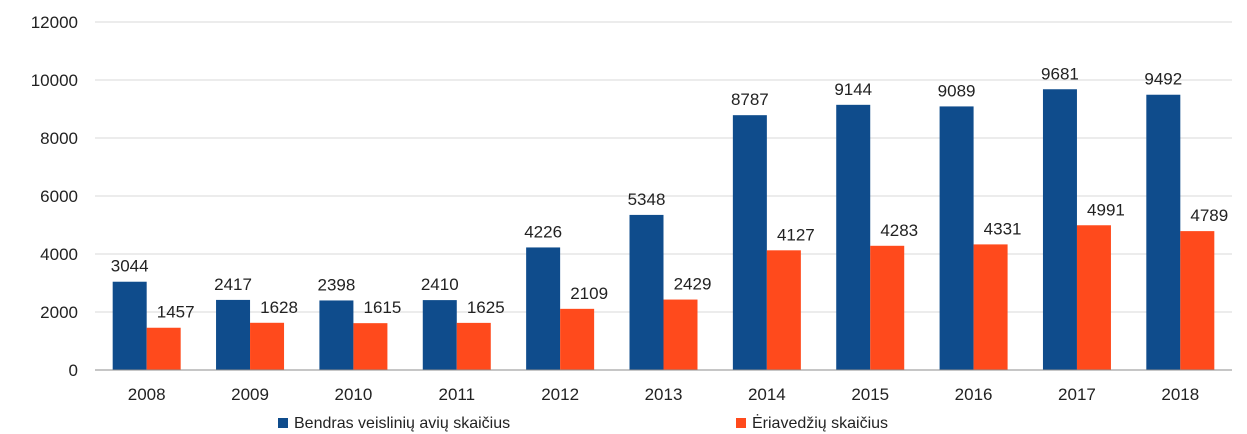 The width and height of the screenshot is (1247, 434). I want to click on data-label-ewes-2013: 2429, so click(693, 284).